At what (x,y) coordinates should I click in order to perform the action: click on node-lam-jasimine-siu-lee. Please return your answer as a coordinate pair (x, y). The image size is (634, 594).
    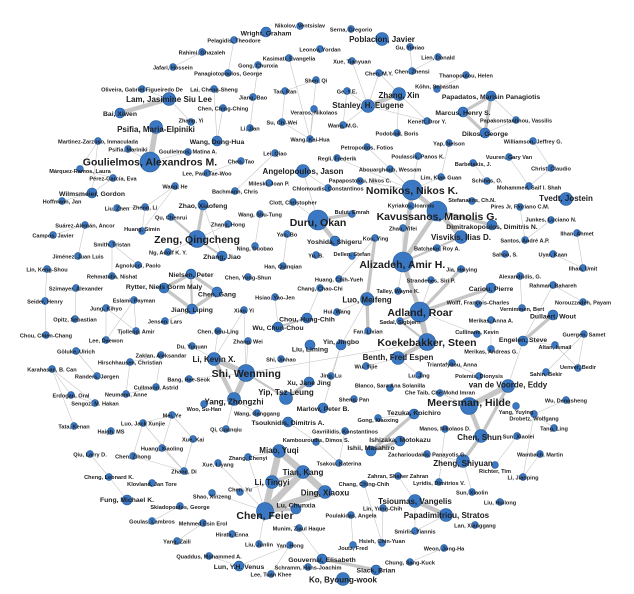
    Looking at the image, I should click on (169, 99).